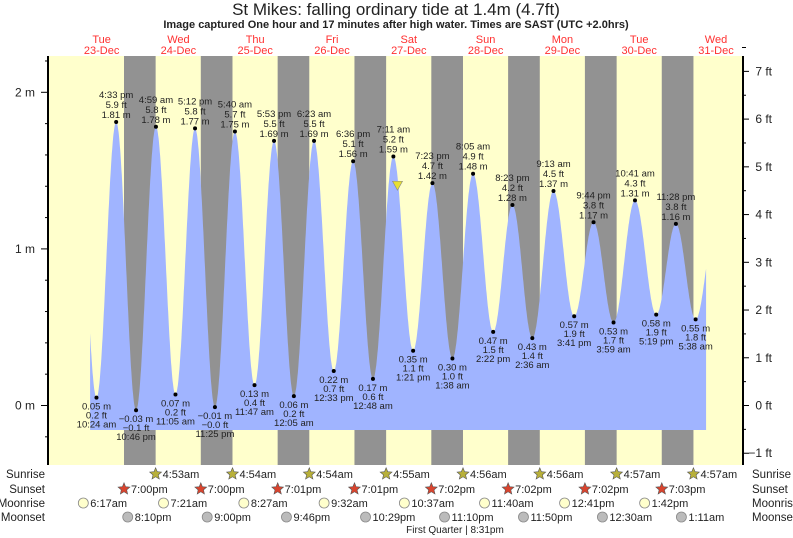 This screenshot has height=538, width=793. What do you see at coordinates (175, 422) in the screenshot?
I see `low-tide-time-label: 11:05 am` at bounding box center [175, 422].